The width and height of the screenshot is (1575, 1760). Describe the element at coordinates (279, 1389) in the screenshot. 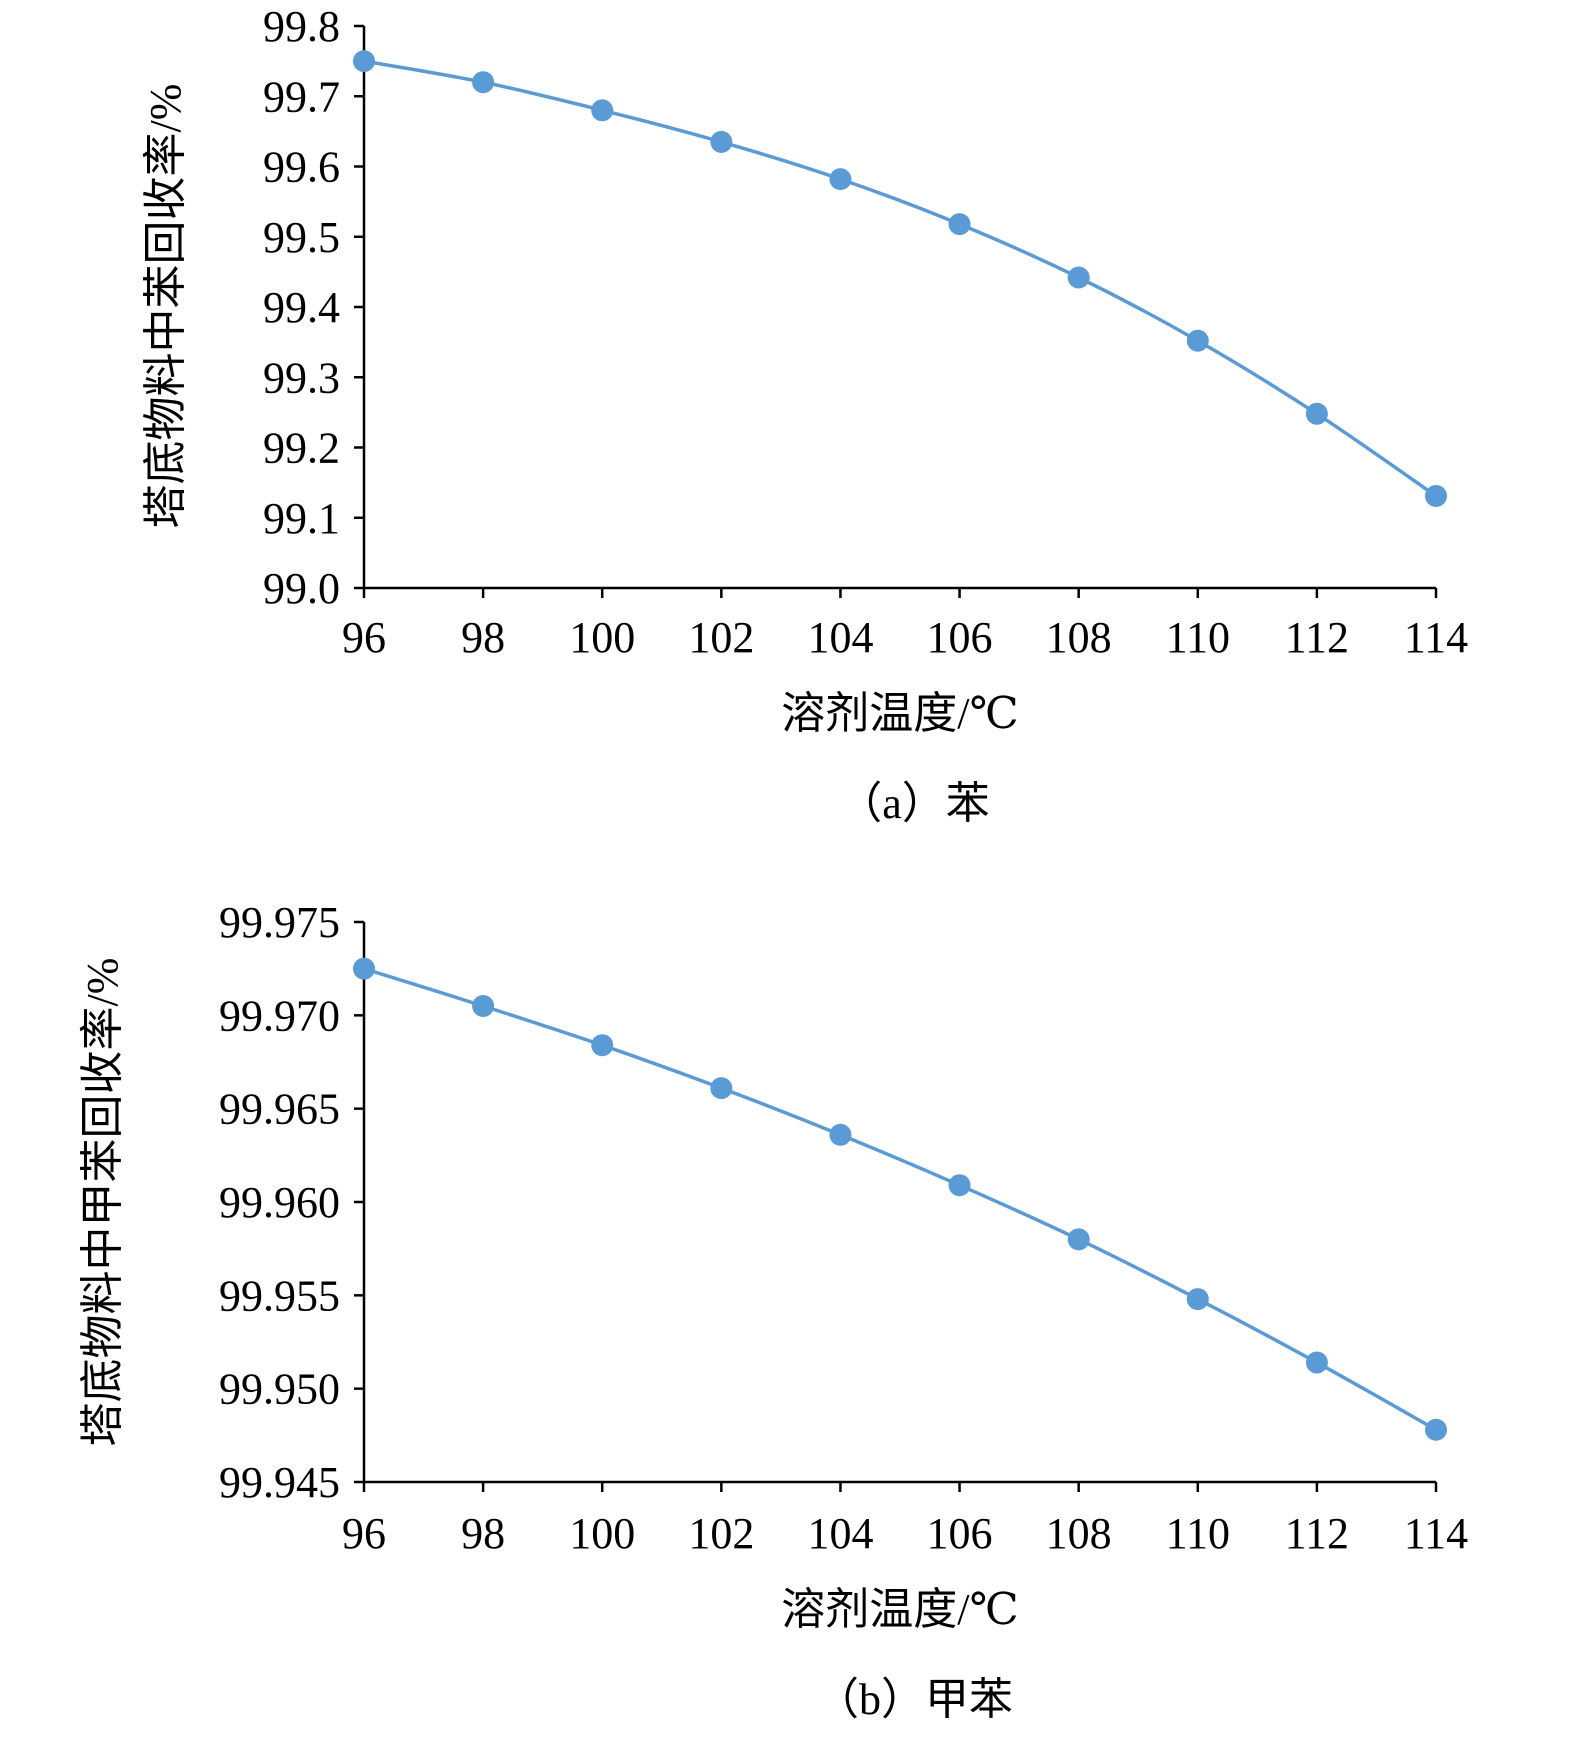

I see `b-y-tick-label: 99.950` at that location.